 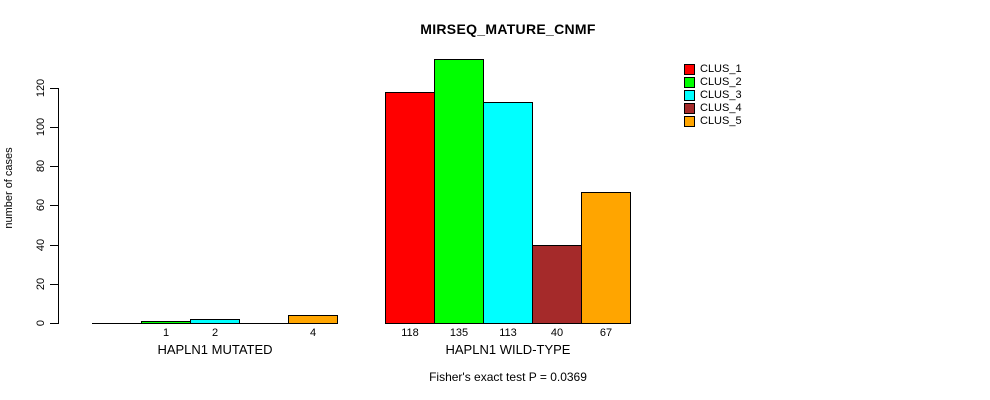 I want to click on legend-label: CLUS_2, so click(x=721, y=82).